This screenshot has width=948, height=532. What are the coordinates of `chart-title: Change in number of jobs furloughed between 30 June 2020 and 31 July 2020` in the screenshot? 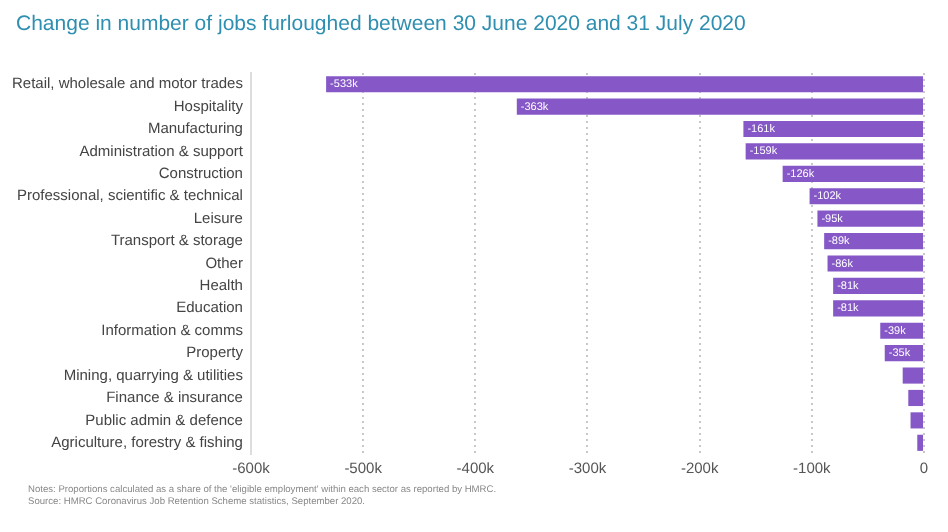 It's located at (381, 24).